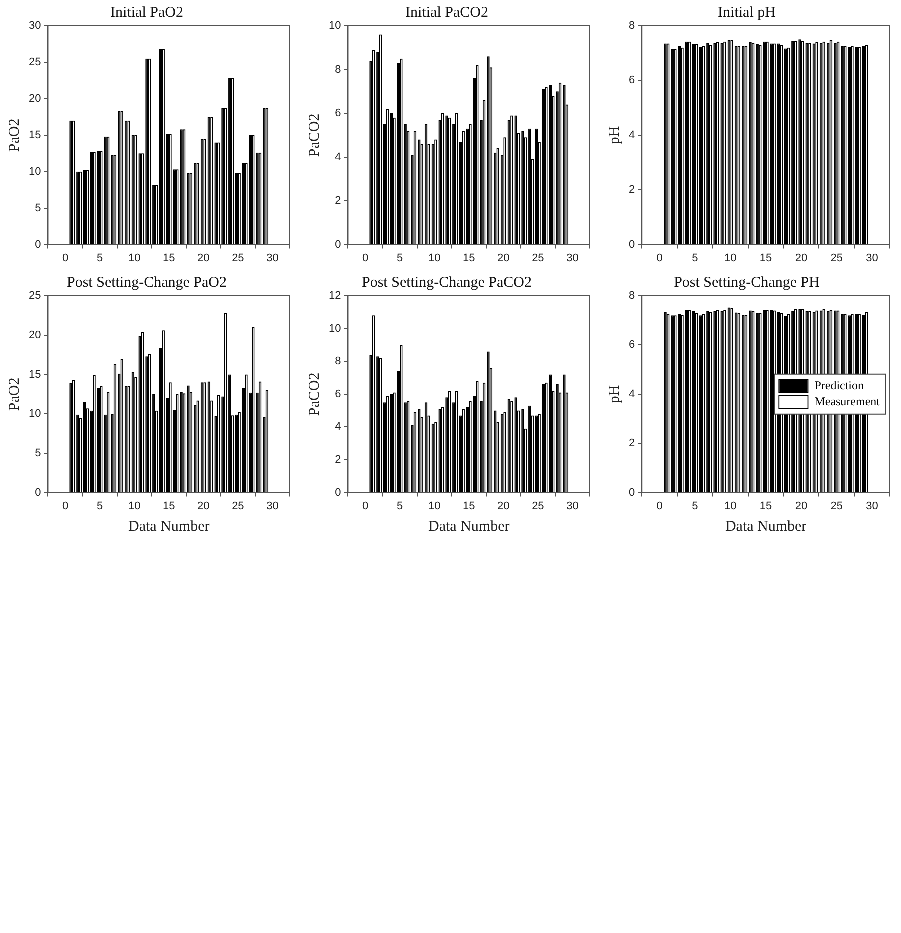 Image resolution: width=901 pixels, height=933 pixels. Describe the element at coordinates (447, 12) in the screenshot. I see `chart-title: Initial PaCO2` at that location.